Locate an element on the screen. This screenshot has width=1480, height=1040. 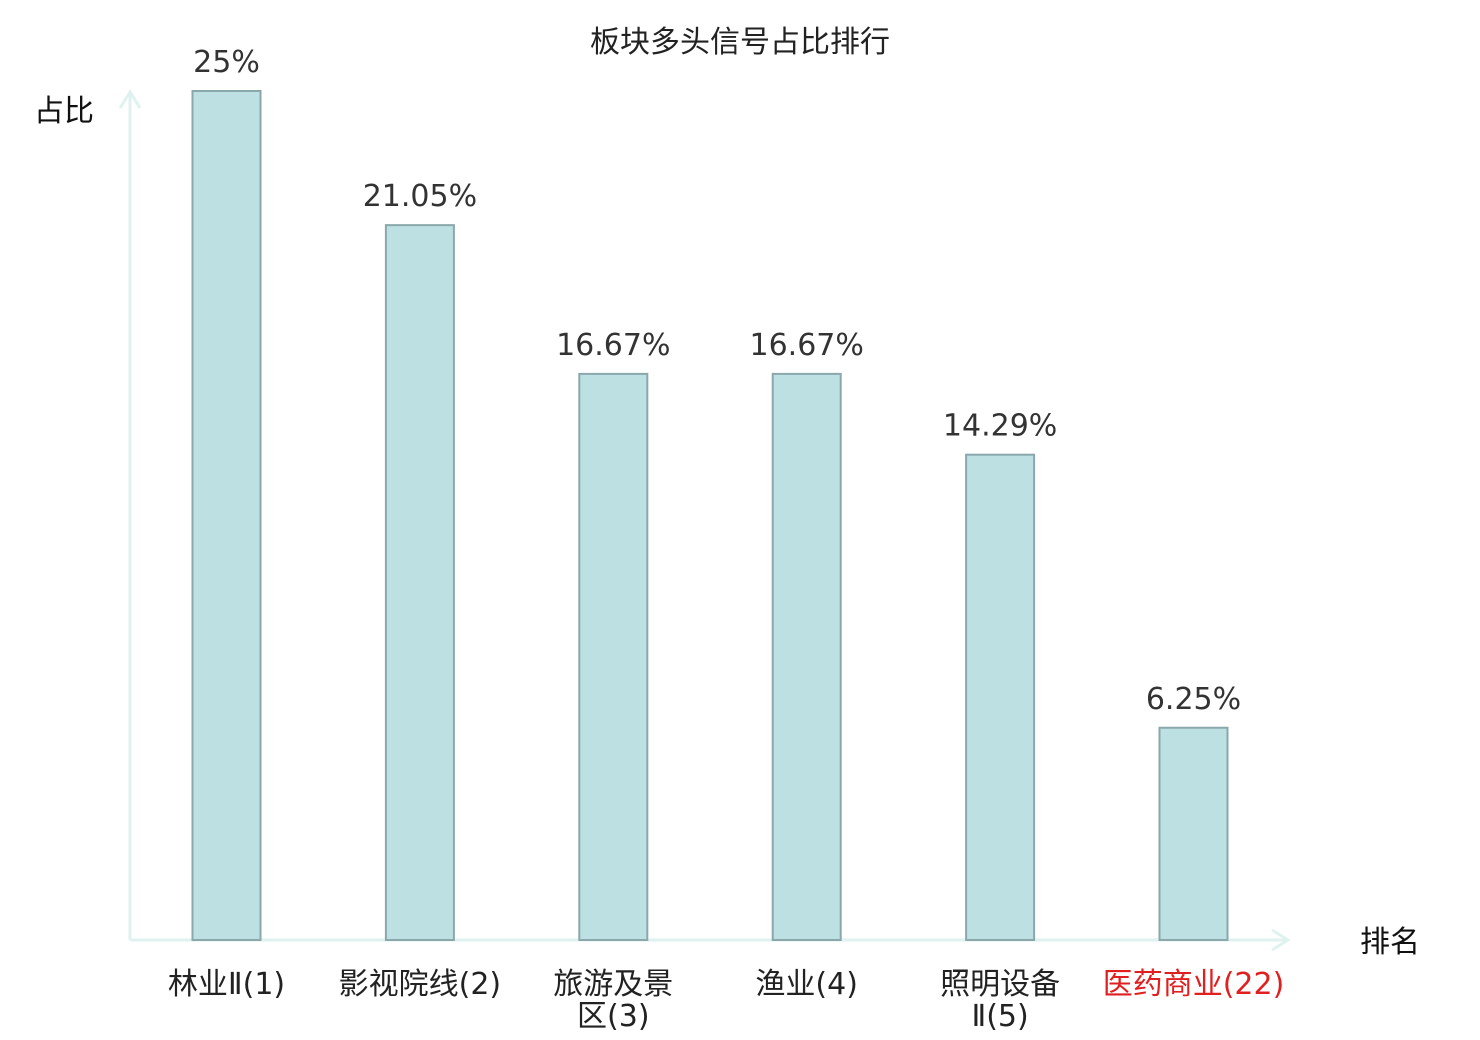
value-label-3: 16.67% is located at coordinates (613, 345).